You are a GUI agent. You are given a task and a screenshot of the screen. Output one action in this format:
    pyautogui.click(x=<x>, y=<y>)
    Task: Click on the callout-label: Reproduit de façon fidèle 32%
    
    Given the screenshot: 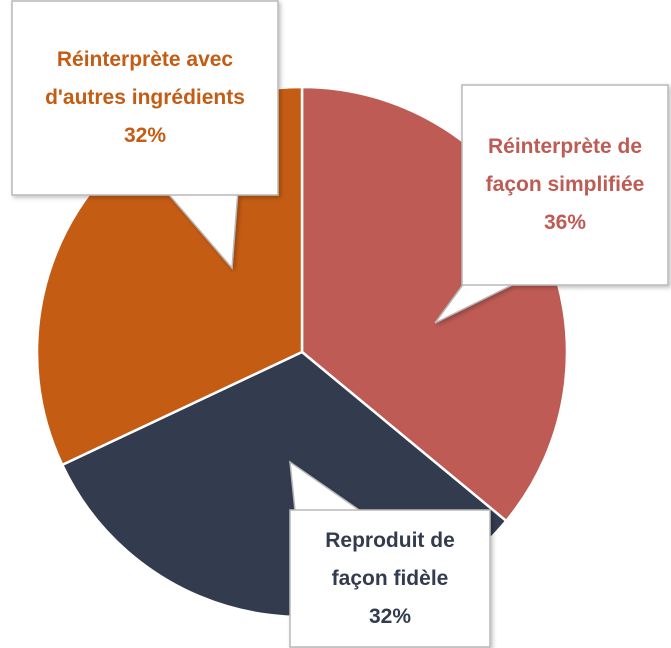 What is the action you would take?
    pyautogui.click(x=390, y=578)
    